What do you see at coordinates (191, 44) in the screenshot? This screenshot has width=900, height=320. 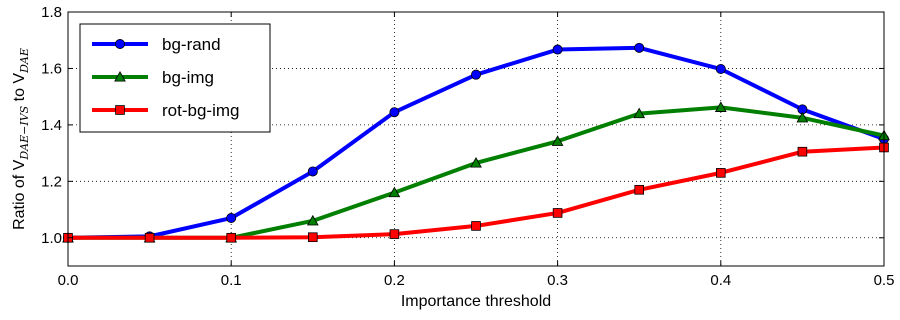 I see `legend-label: bg-rand` at bounding box center [191, 44].